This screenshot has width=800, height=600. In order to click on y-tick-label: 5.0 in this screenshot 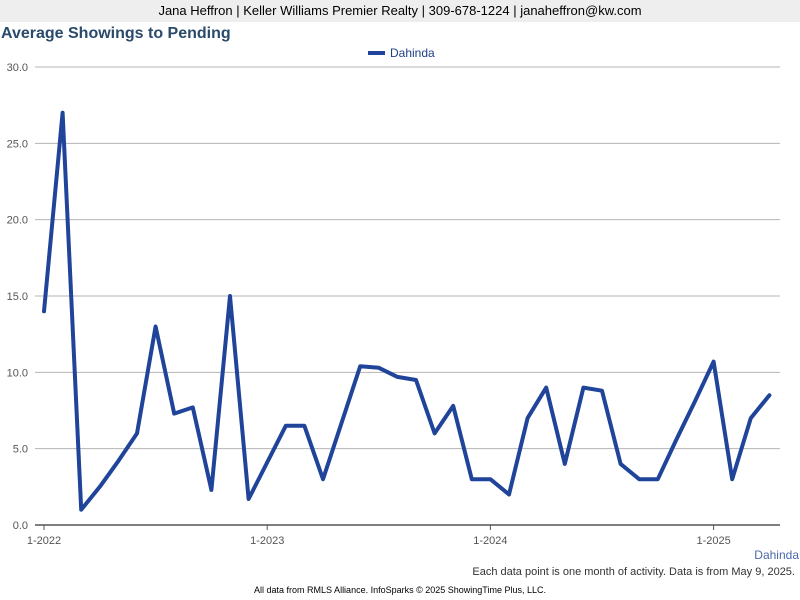, I will do `click(20, 450)`.